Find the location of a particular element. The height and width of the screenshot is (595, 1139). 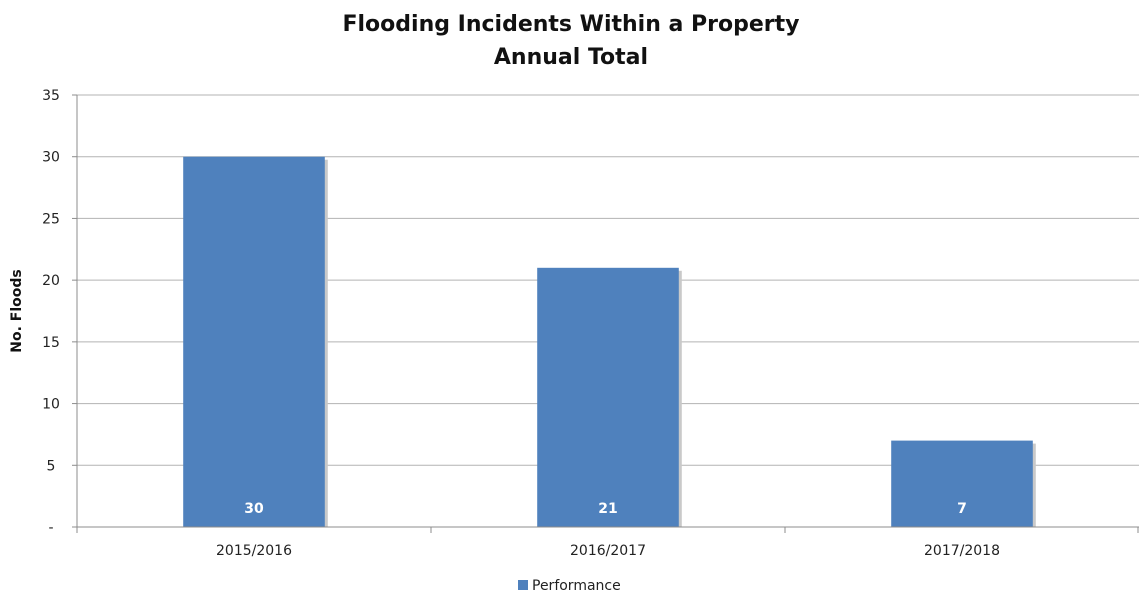

y-tick-label: 15 is located at coordinates (51, 343).